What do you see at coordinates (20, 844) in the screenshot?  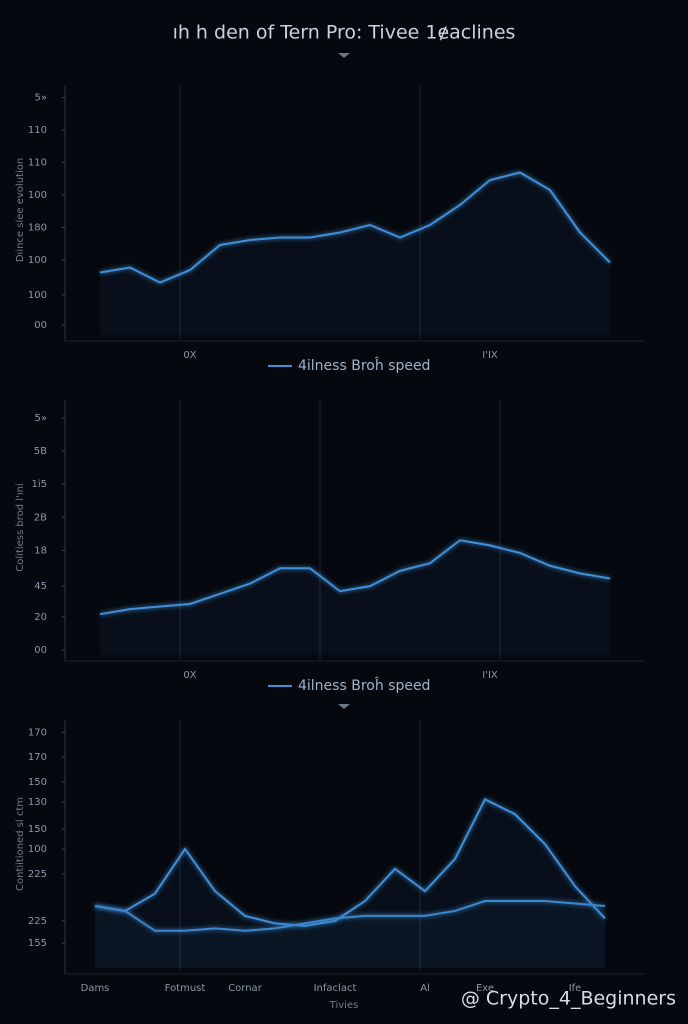 I see `y-axis-label: Contiitioned sl ctm` at bounding box center [20, 844].